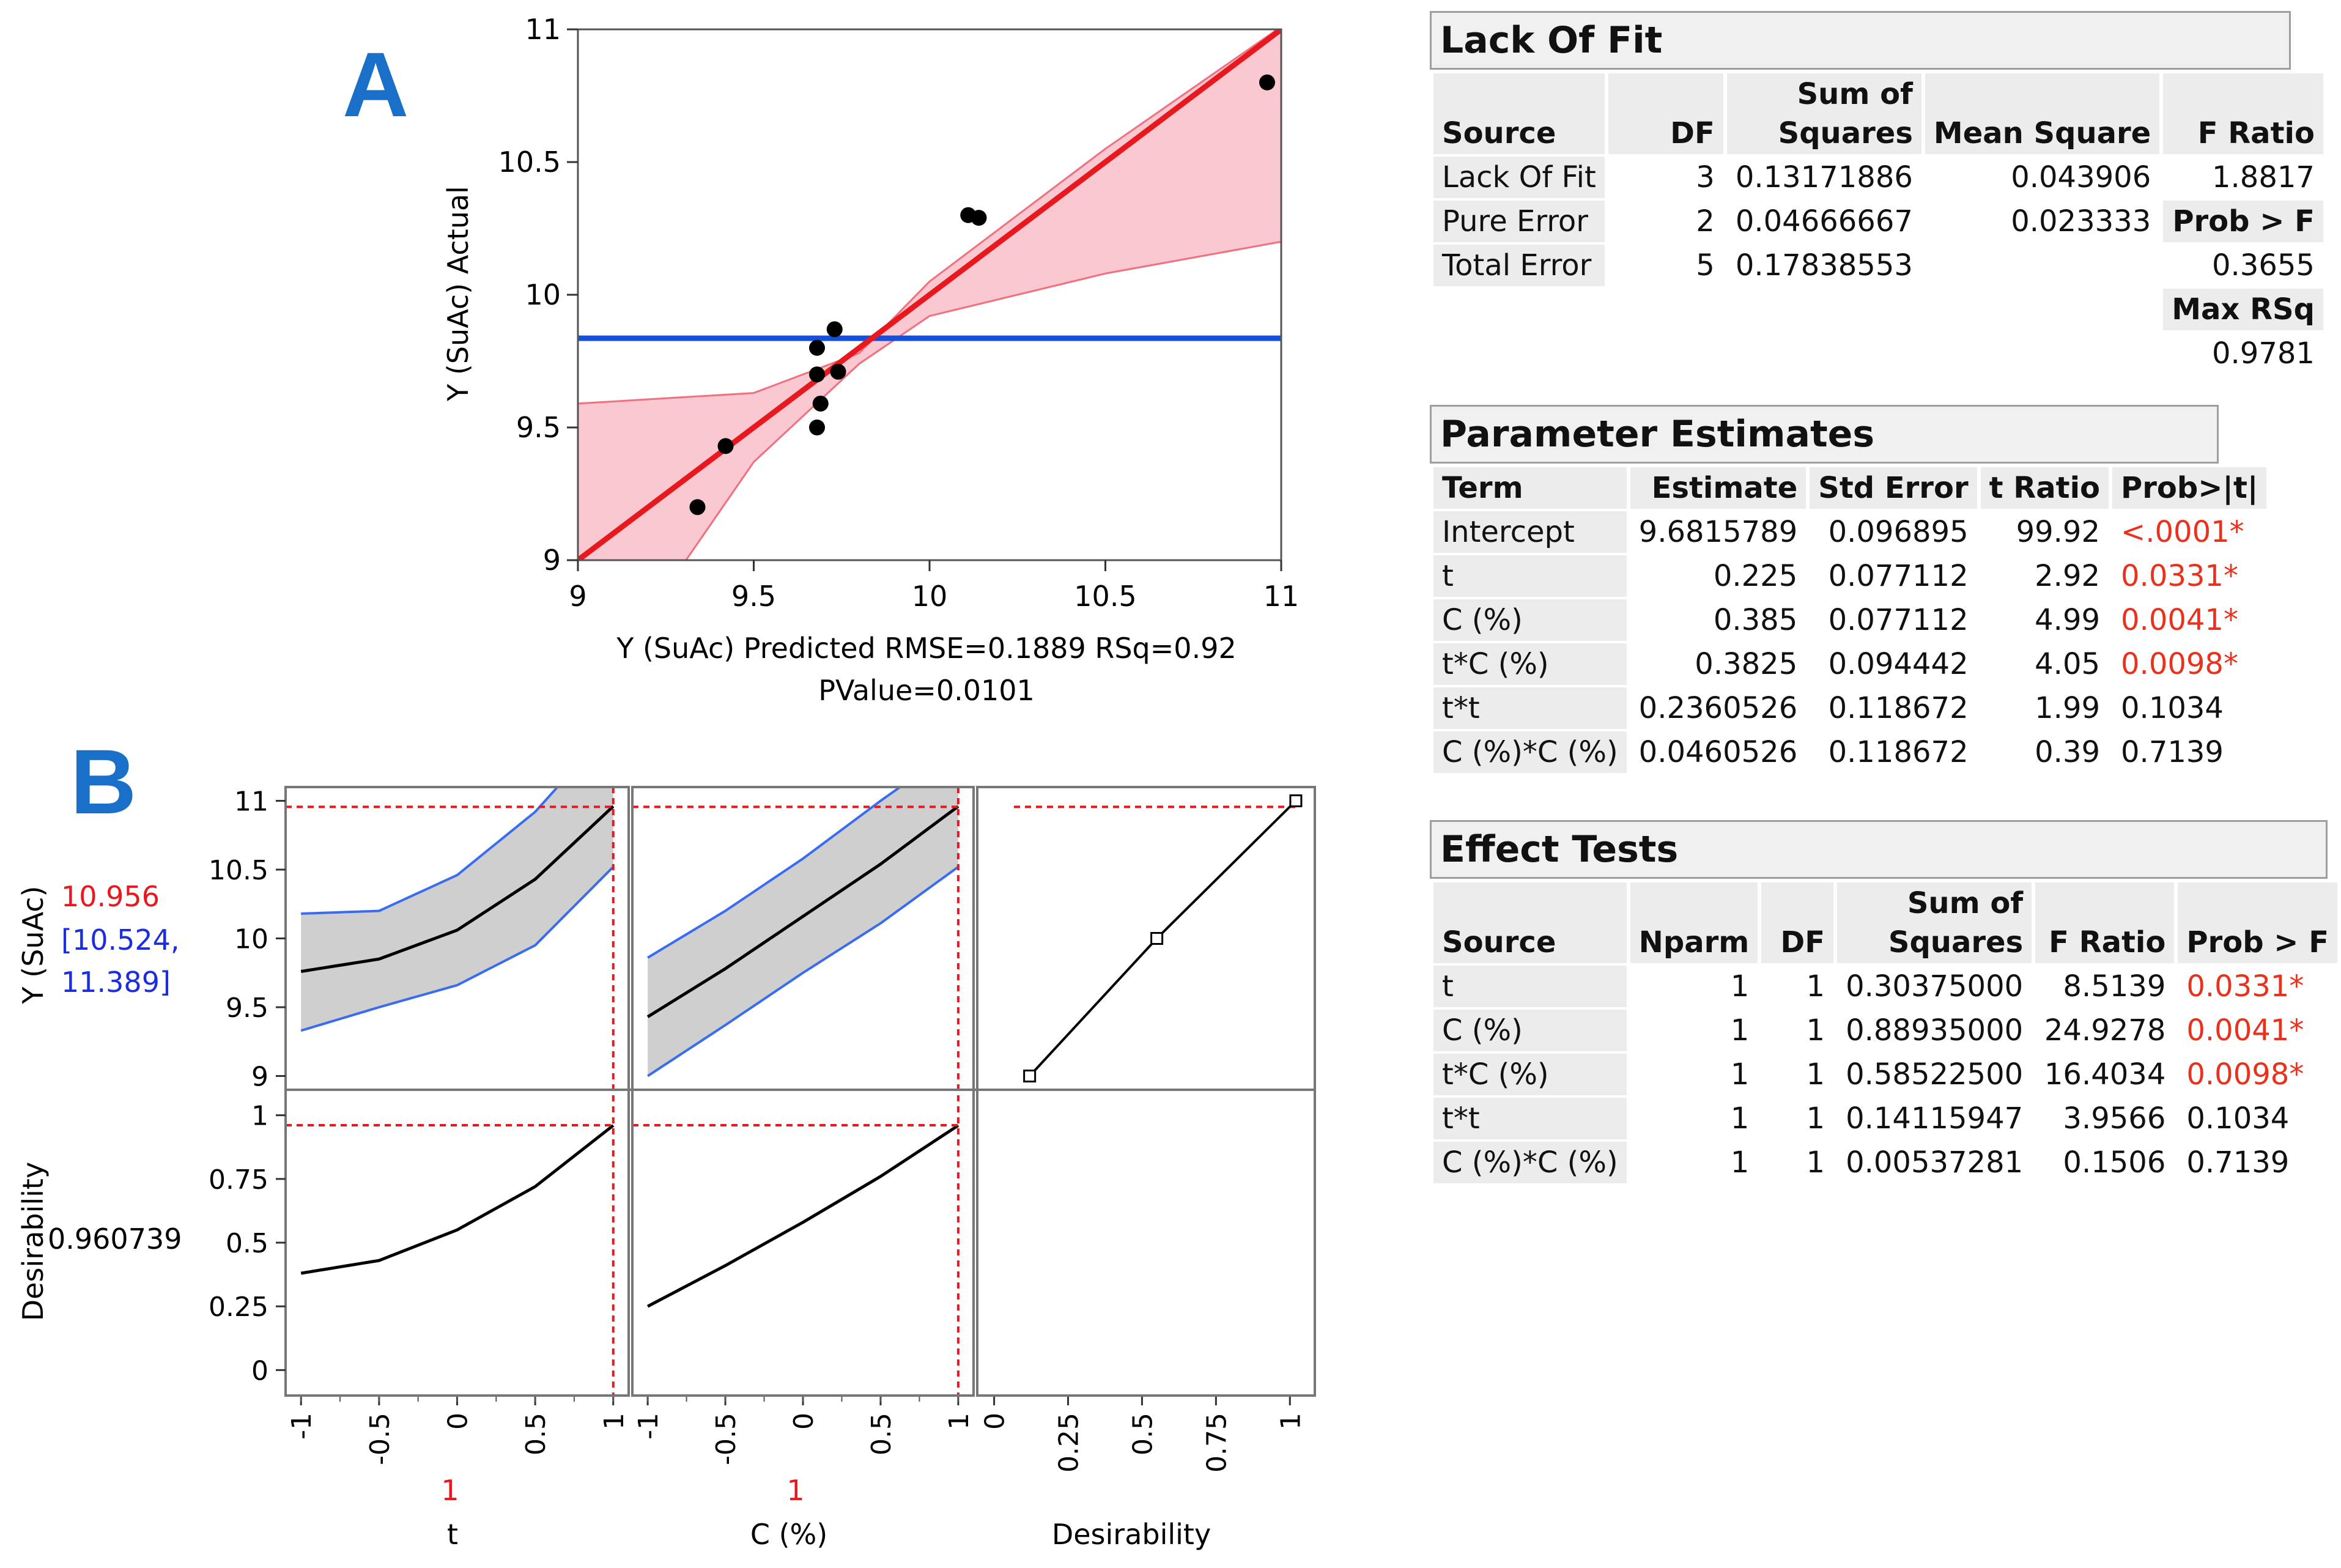 The image size is (2341, 1568). Describe the element at coordinates (2105, 1074) in the screenshot. I see `et-f: 16.4034` at that location.